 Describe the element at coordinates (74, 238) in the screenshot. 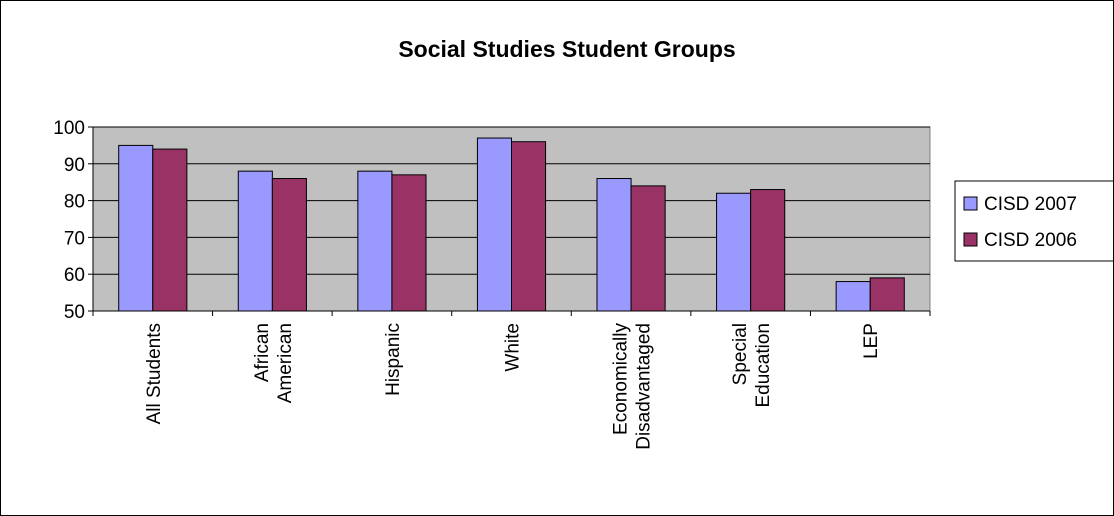

I see `y-tick-label: 70` at that location.